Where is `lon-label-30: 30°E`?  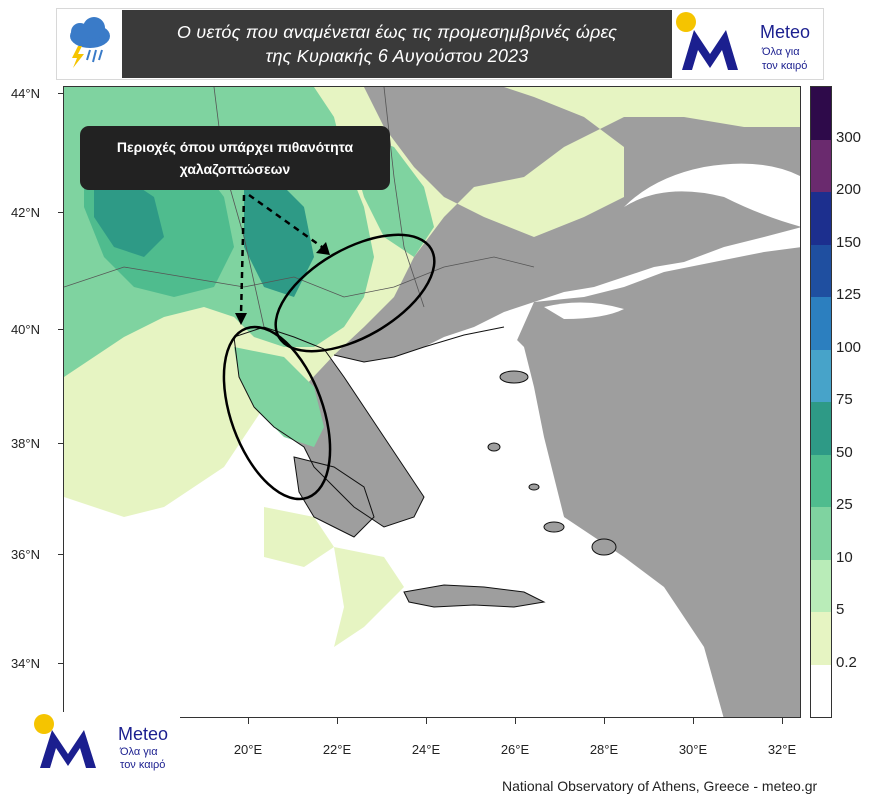
lon-label-30: 30°E is located at coordinates (693, 749).